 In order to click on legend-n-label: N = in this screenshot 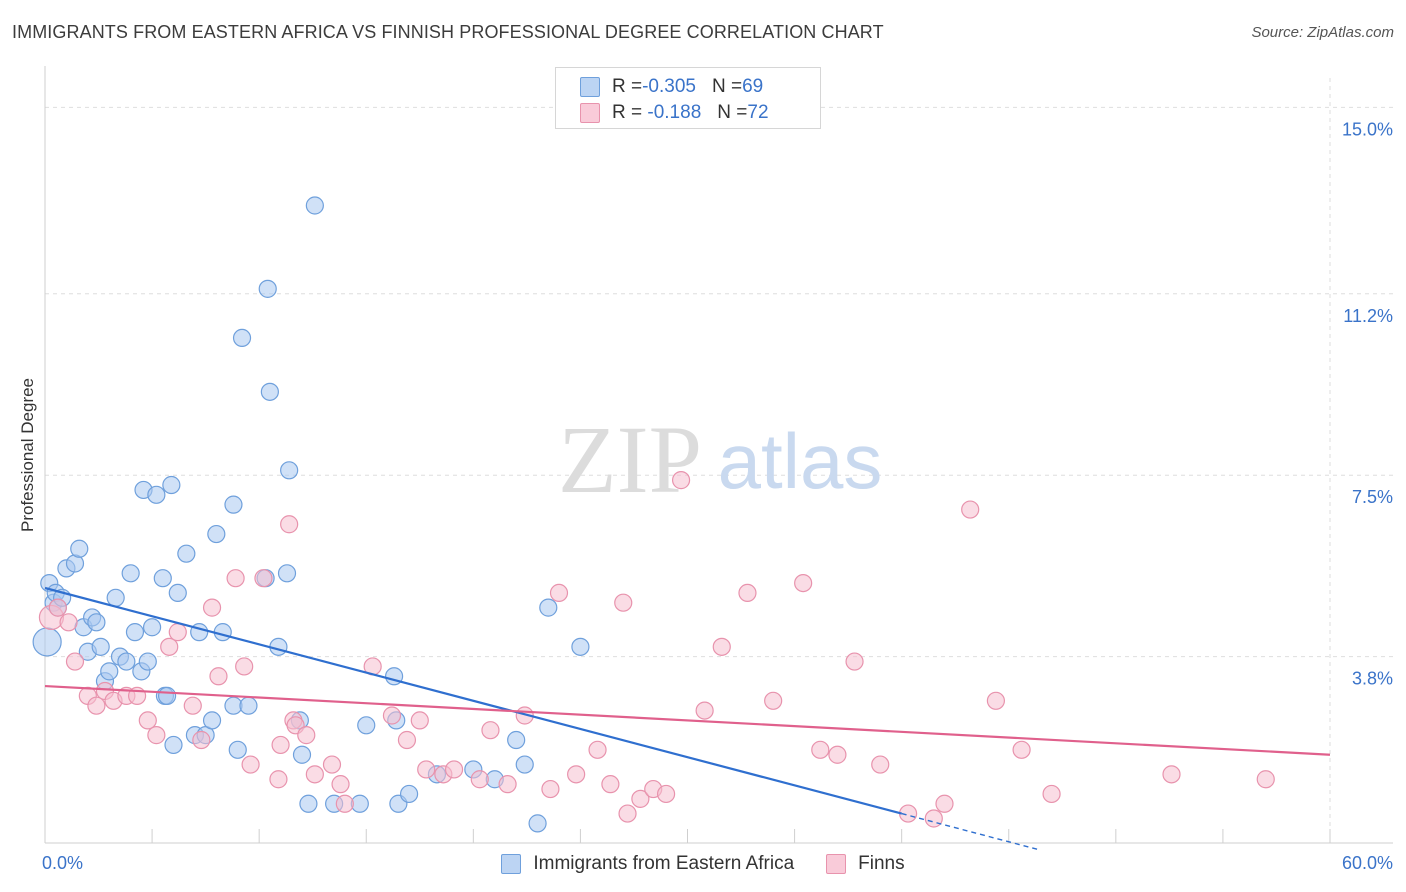, I will do `click(732, 112)`.